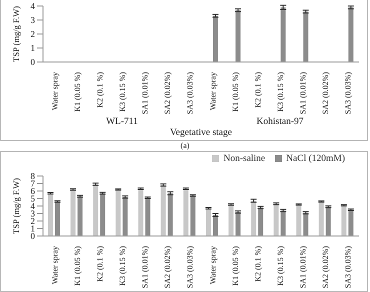  What do you see at coordinates (244, 159) in the screenshot?
I see `legend-label: Non-saline` at bounding box center [244, 159].